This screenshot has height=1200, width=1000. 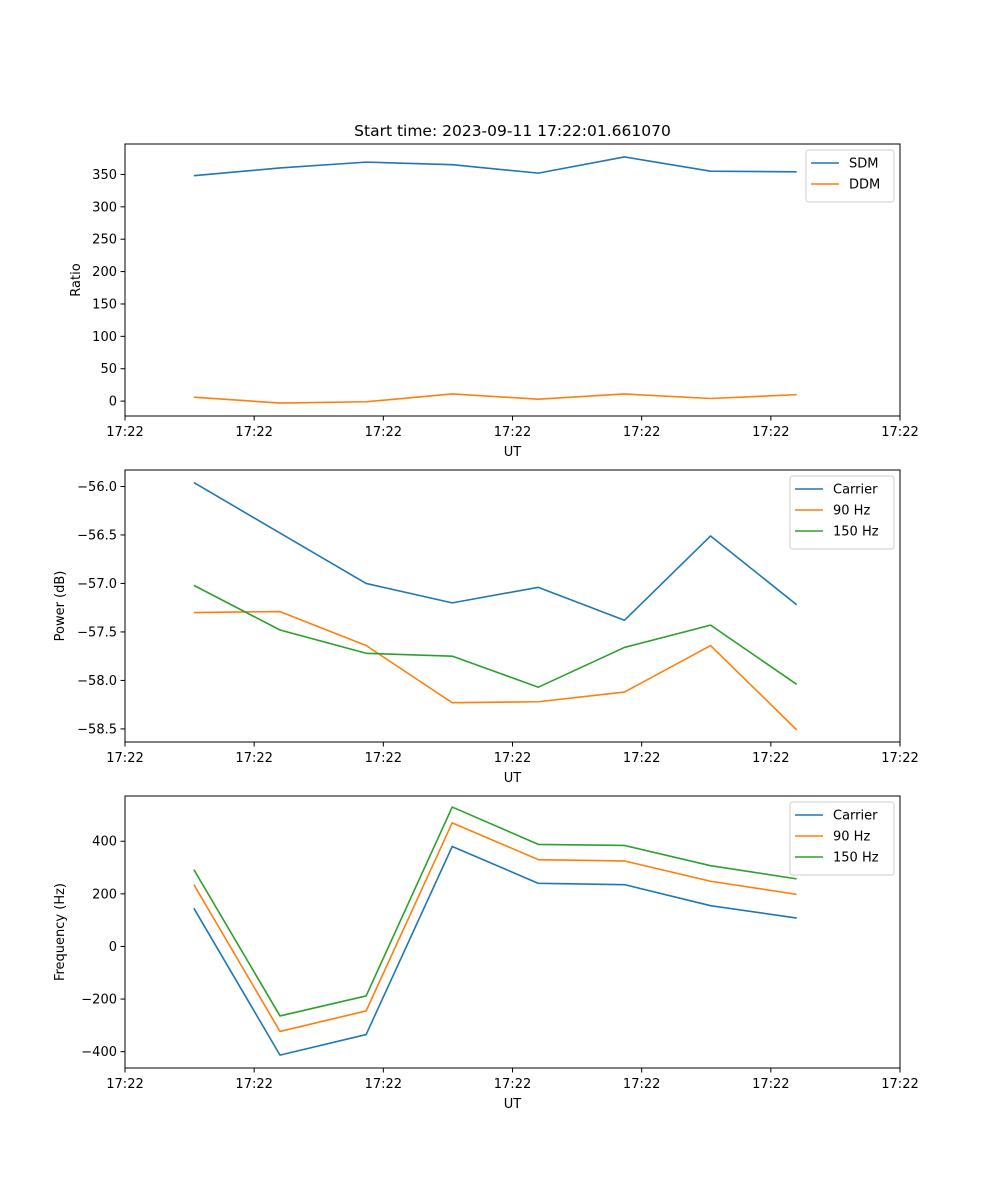 What do you see at coordinates (864, 185) in the screenshot?
I see `legend-label: DDM` at bounding box center [864, 185].